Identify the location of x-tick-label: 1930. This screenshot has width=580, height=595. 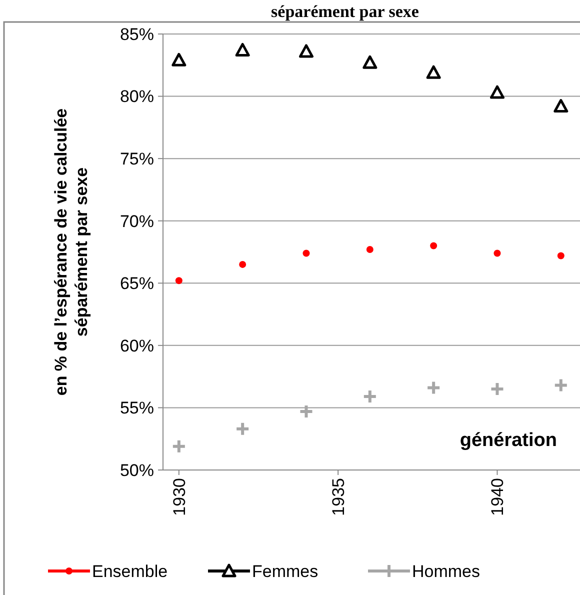
(179, 497).